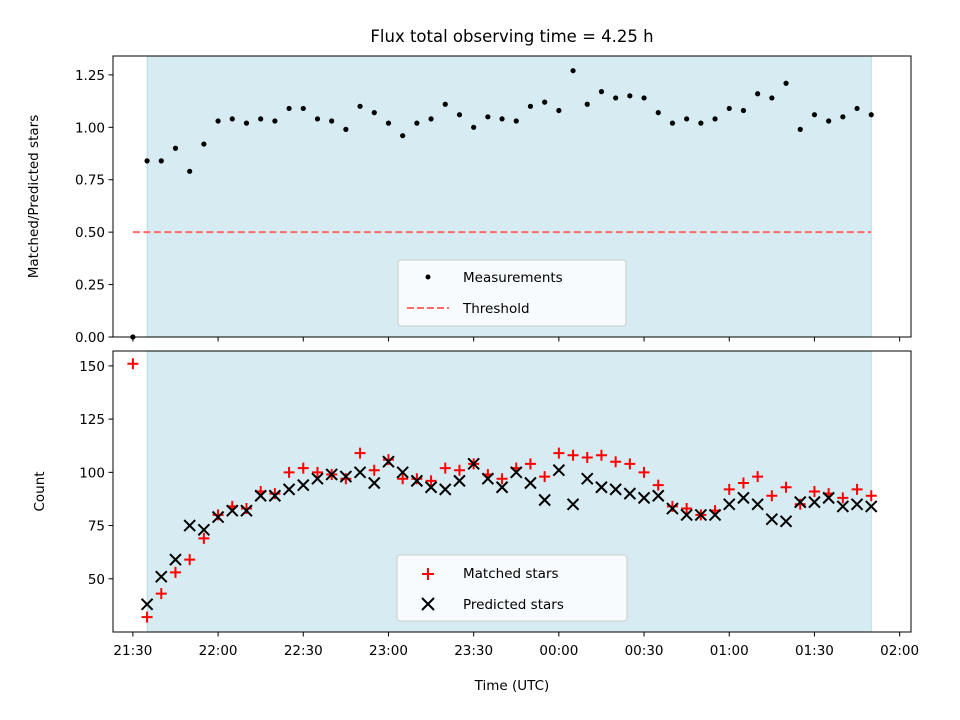  I want to click on bottom-y-tick-label: 100, so click(92, 473).